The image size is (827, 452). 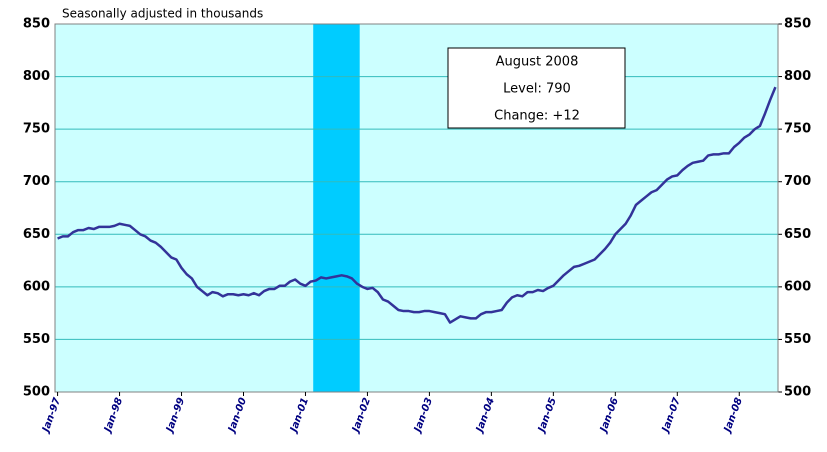 I want to click on x-tick-label: Jan-06, so click(x=609, y=415).